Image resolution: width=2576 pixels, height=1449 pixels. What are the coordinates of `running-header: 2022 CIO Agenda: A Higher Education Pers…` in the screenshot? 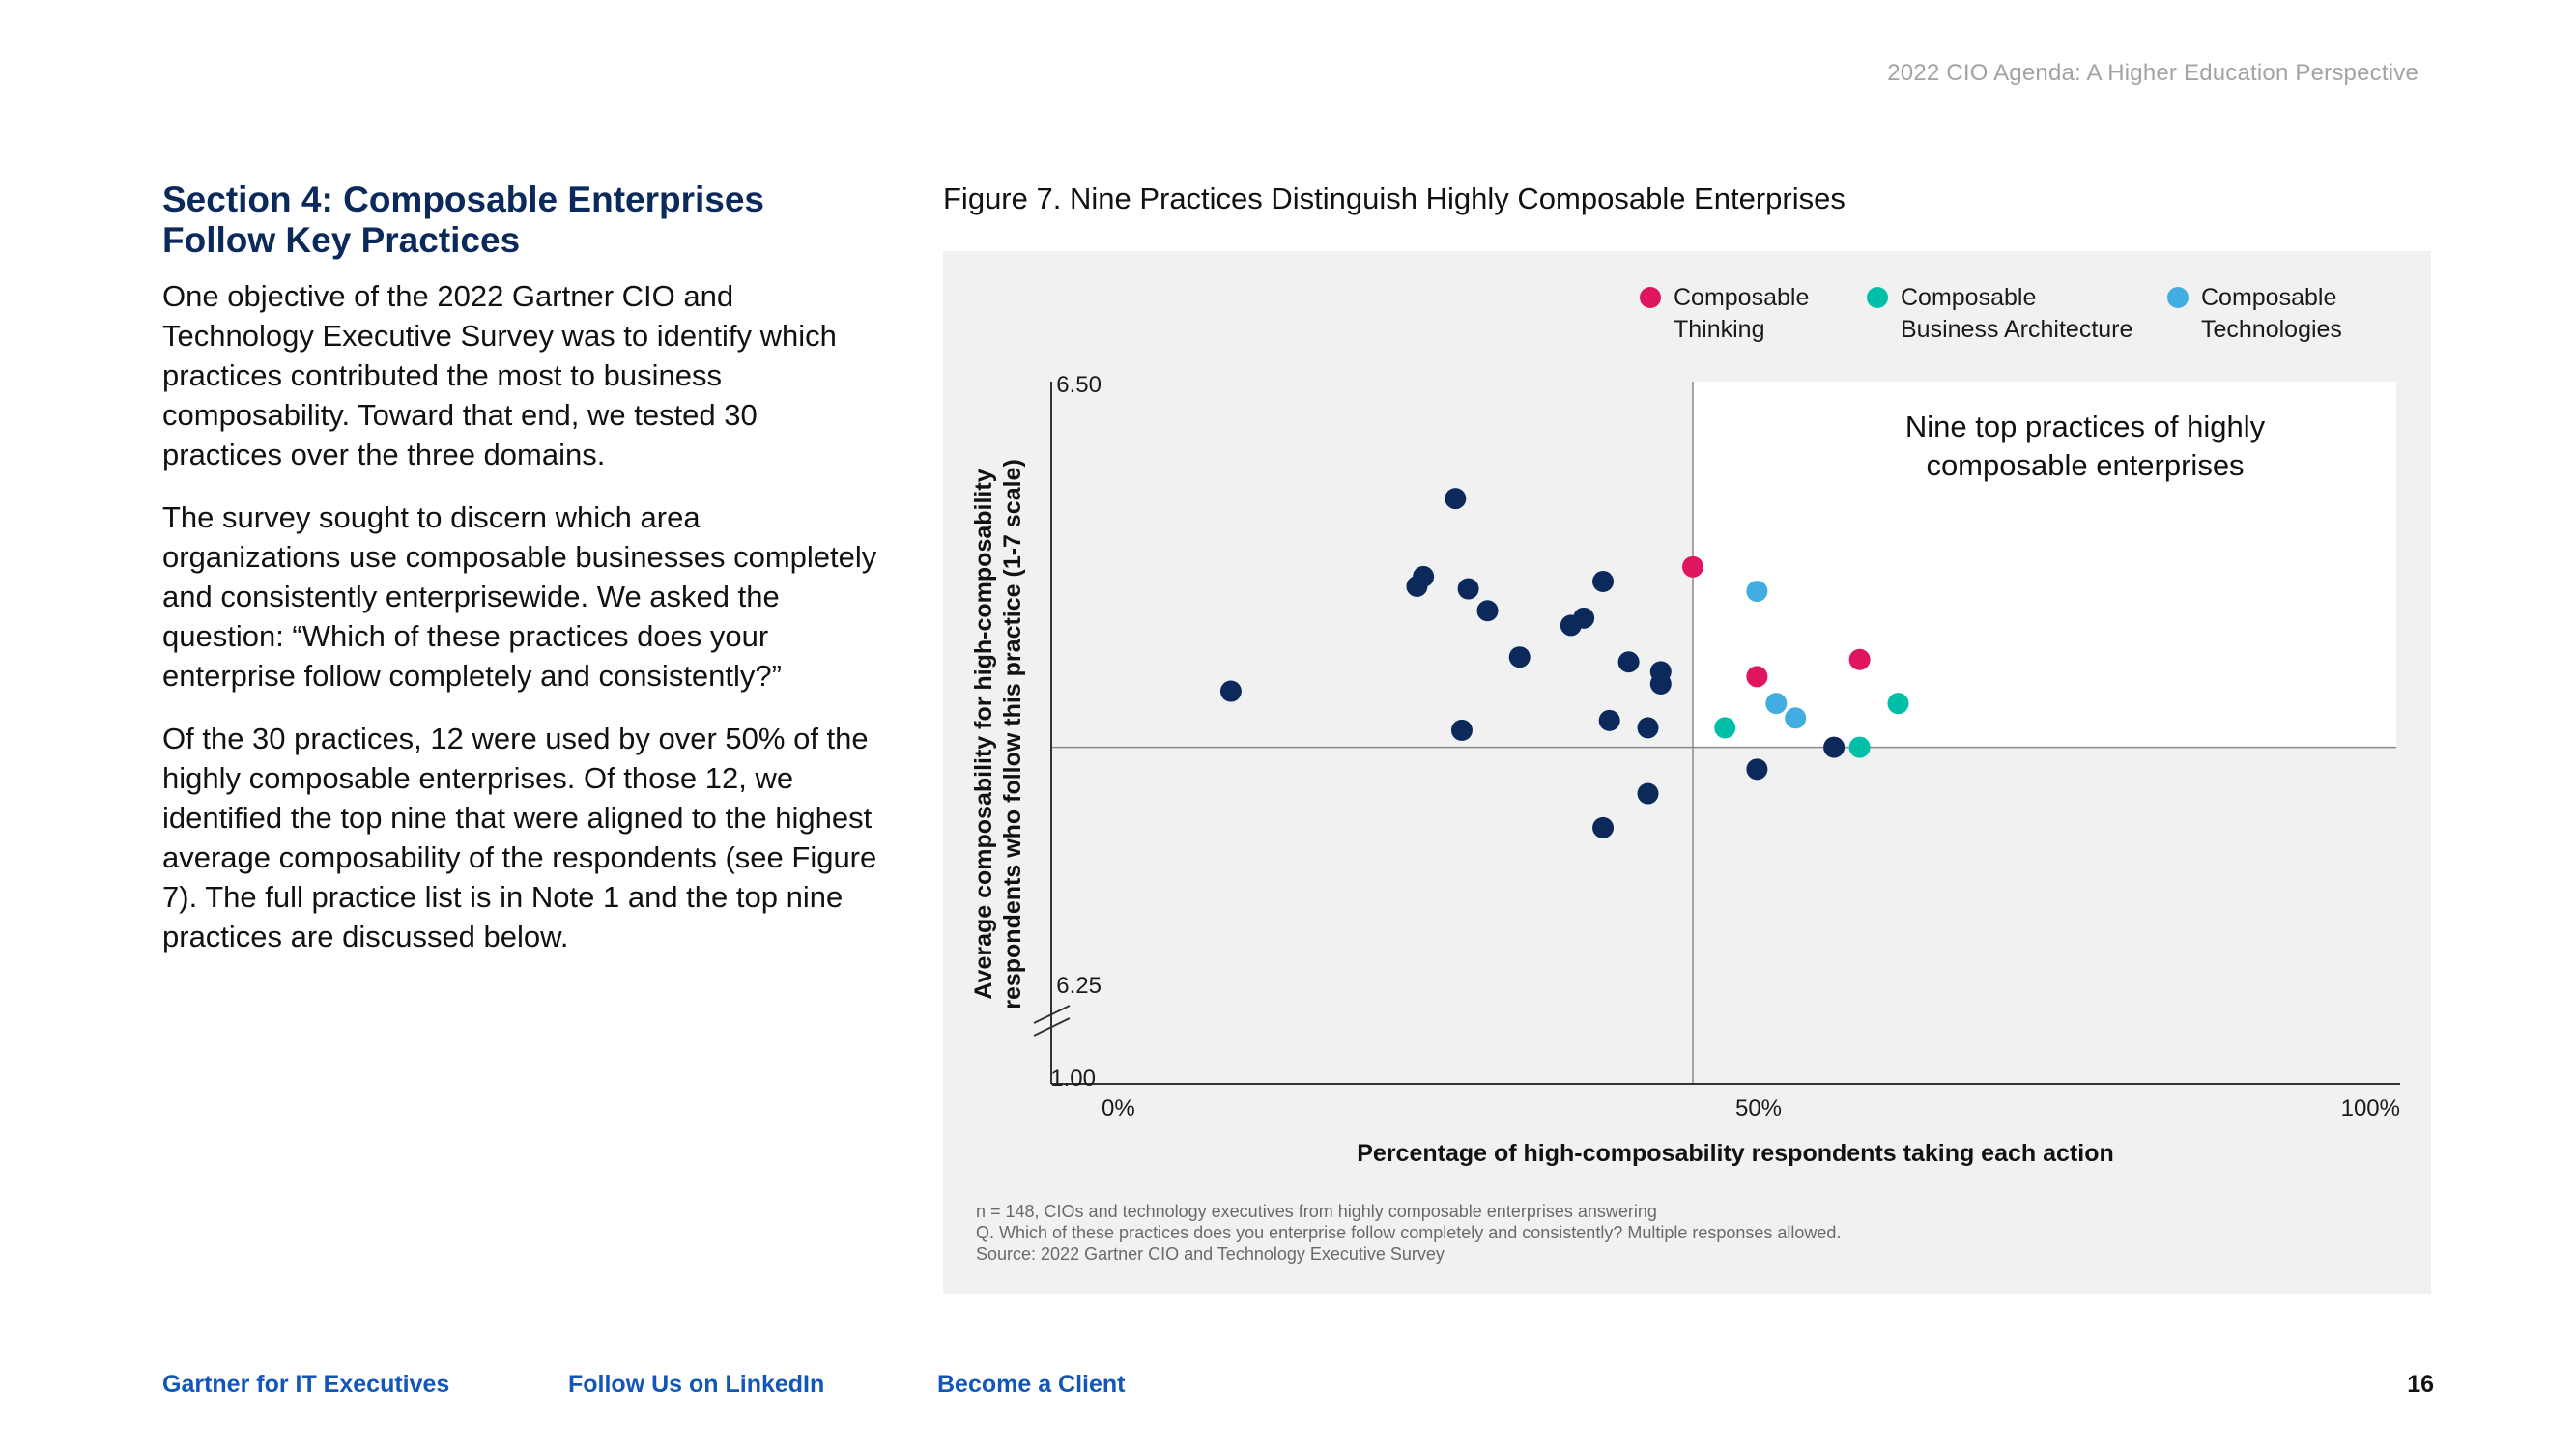 It's located at (2153, 73).